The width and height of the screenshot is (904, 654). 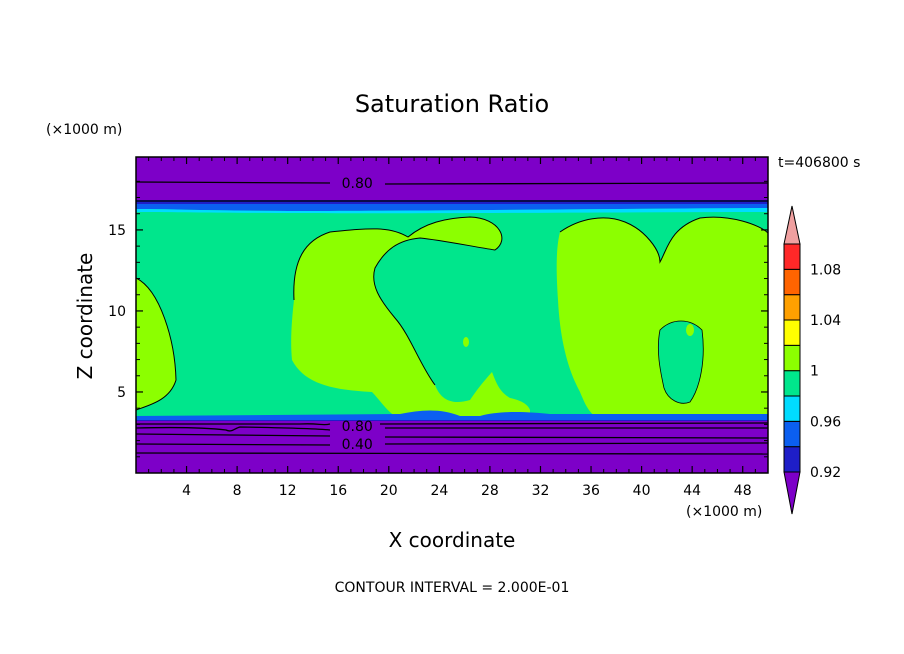 I want to click on y-tick-label: 10, so click(x=117, y=312).